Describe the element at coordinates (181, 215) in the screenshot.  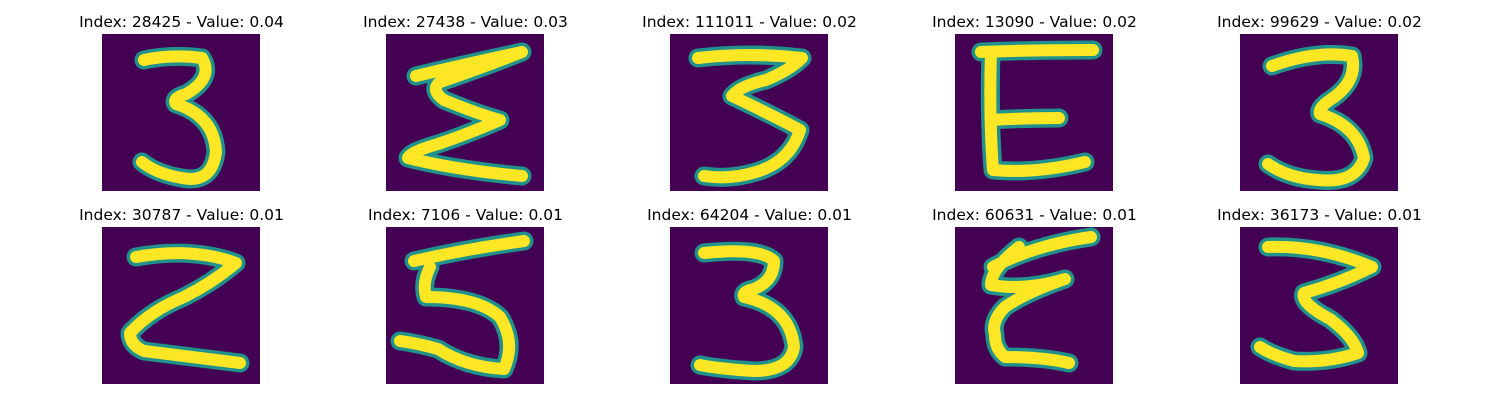
I see `panel-title: Index: 30787 - Value: 0.01` at that location.